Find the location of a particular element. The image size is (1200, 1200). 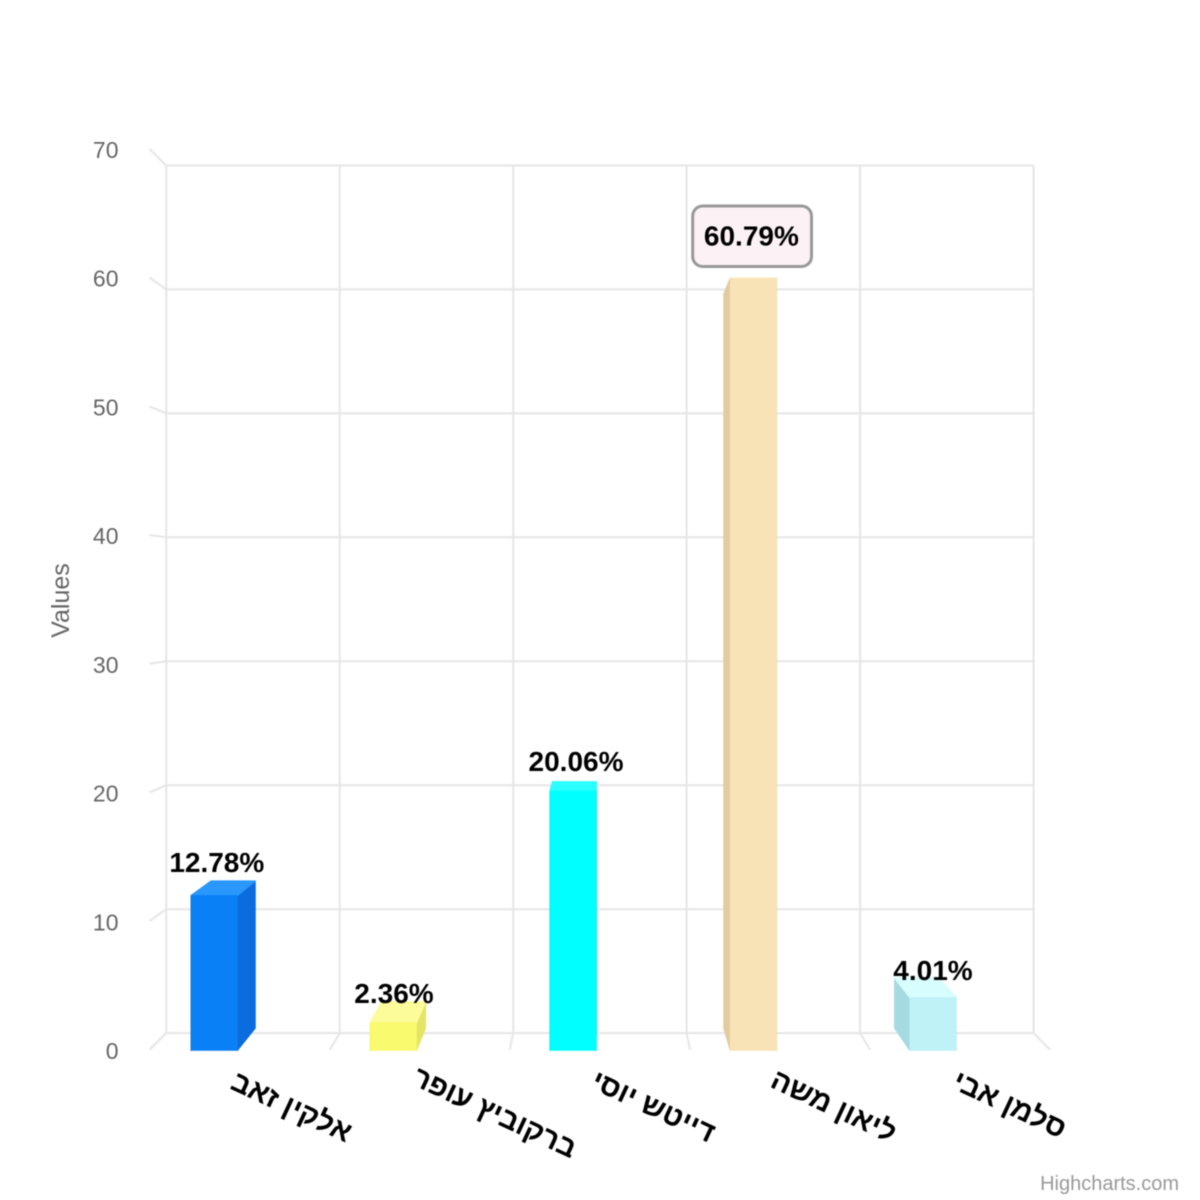

svg-text: 4.01% is located at coordinates (932, 970).